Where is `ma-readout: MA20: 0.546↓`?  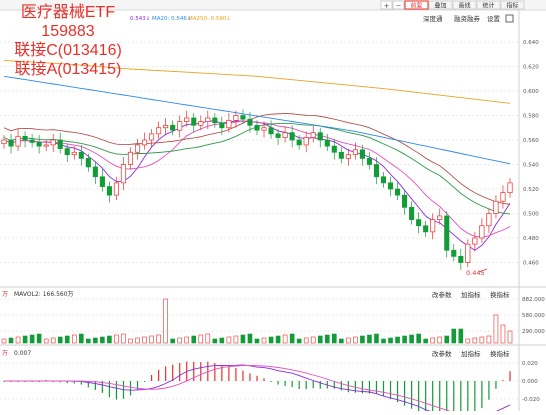
ma-readout: MA20: 0.546↓ is located at coordinates (171, 18).